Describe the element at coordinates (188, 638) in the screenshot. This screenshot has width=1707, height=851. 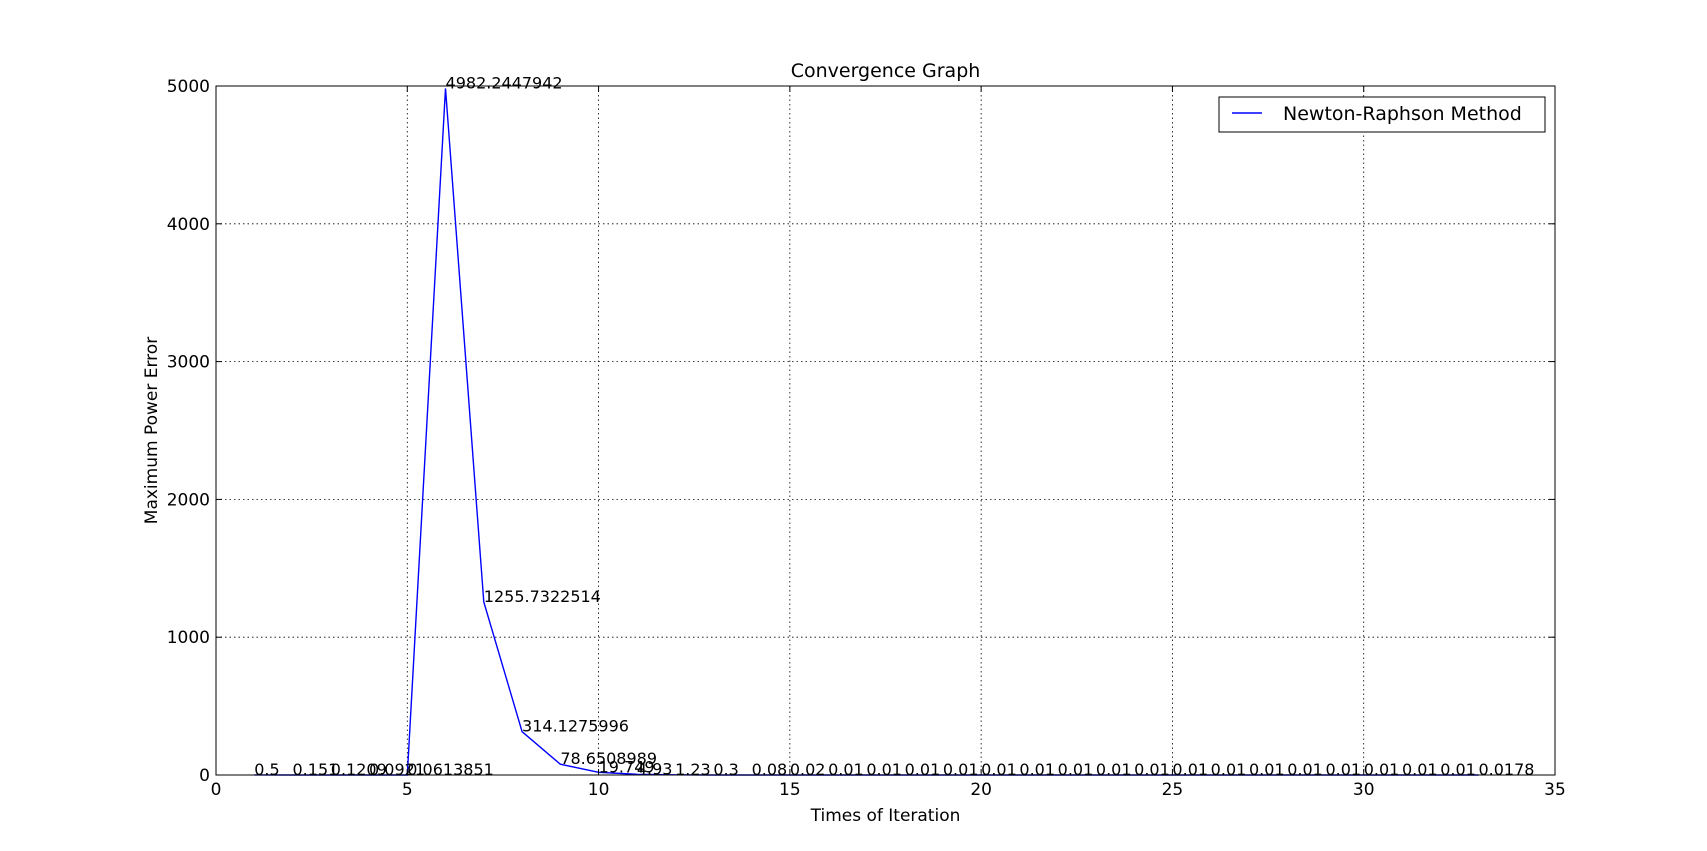
I see `y-tick-label: 1000` at that location.